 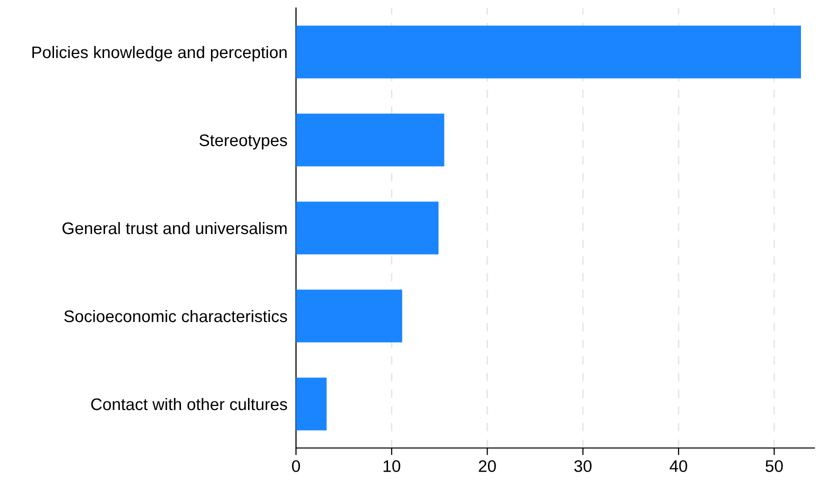 I want to click on y-tick-label: Contact with other cultures, so click(x=189, y=404).